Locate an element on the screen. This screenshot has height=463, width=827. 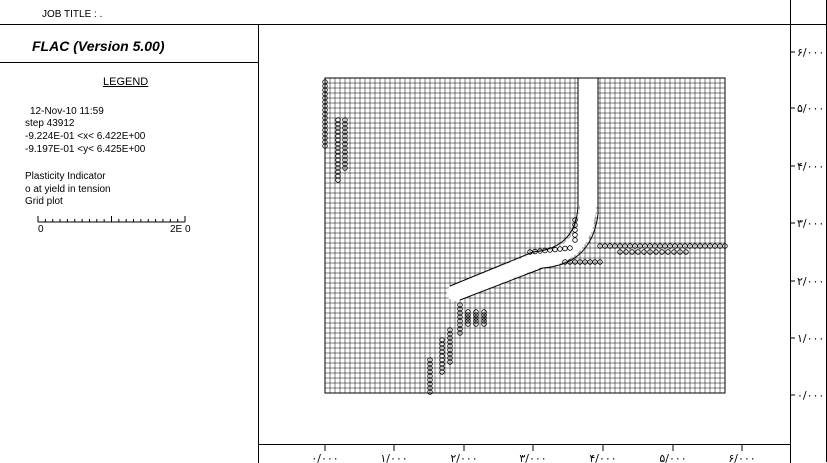
legend-scale-min: 0 is located at coordinates (41, 229).